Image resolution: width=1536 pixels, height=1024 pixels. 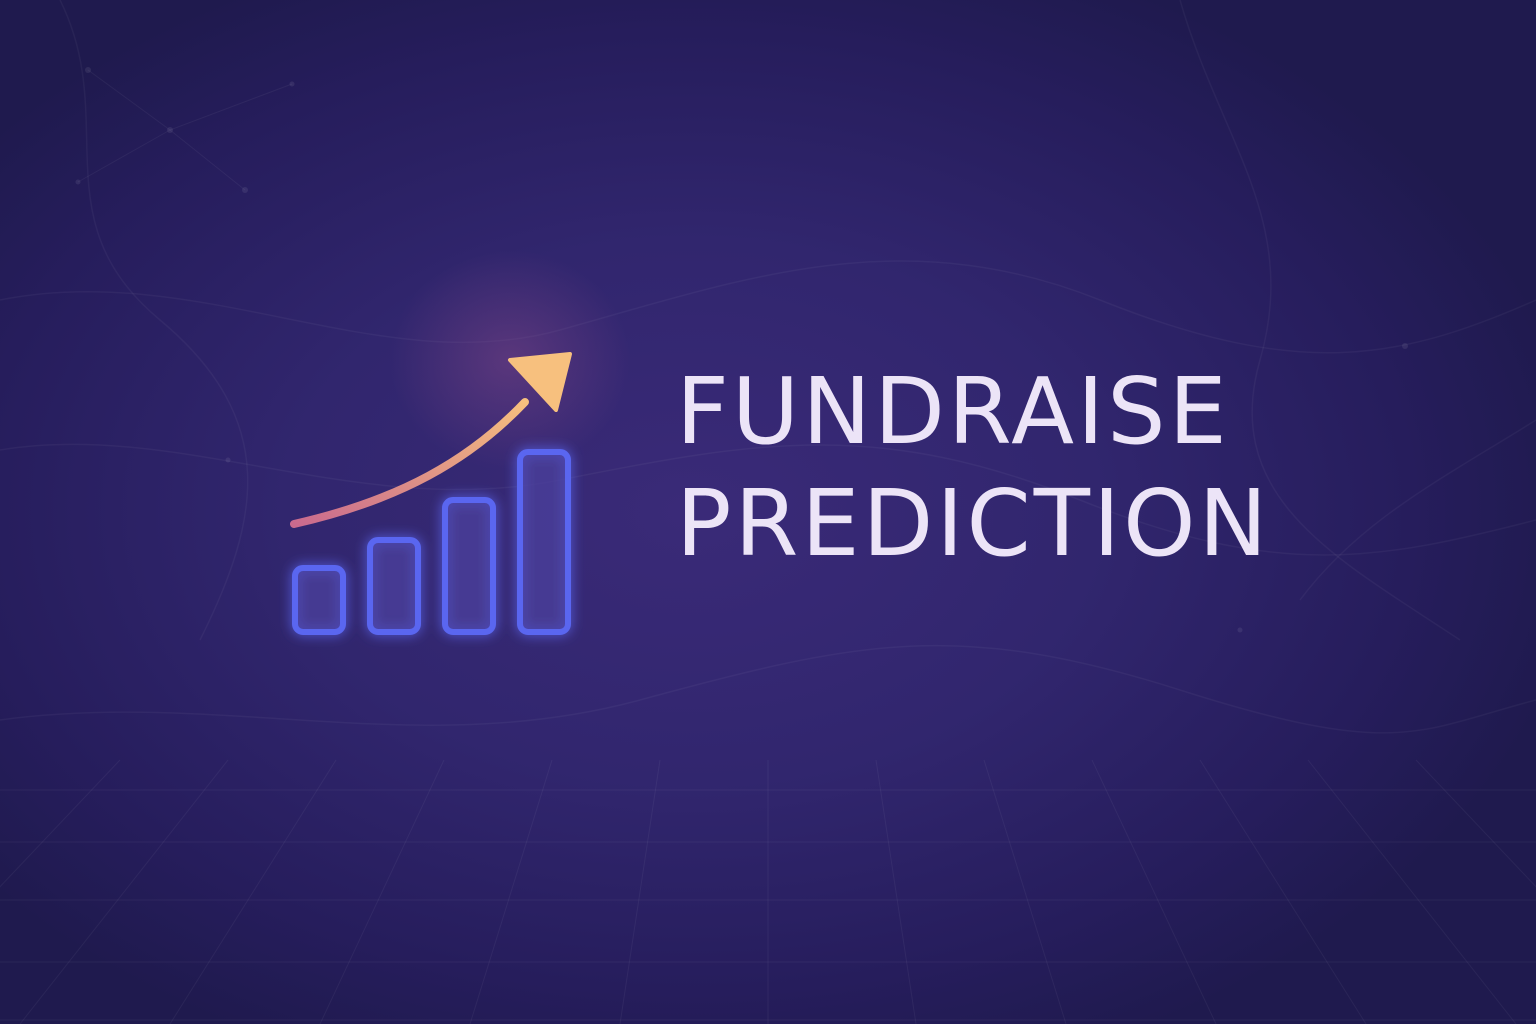 I want to click on background-constellation-lines, so click(x=185, y=130).